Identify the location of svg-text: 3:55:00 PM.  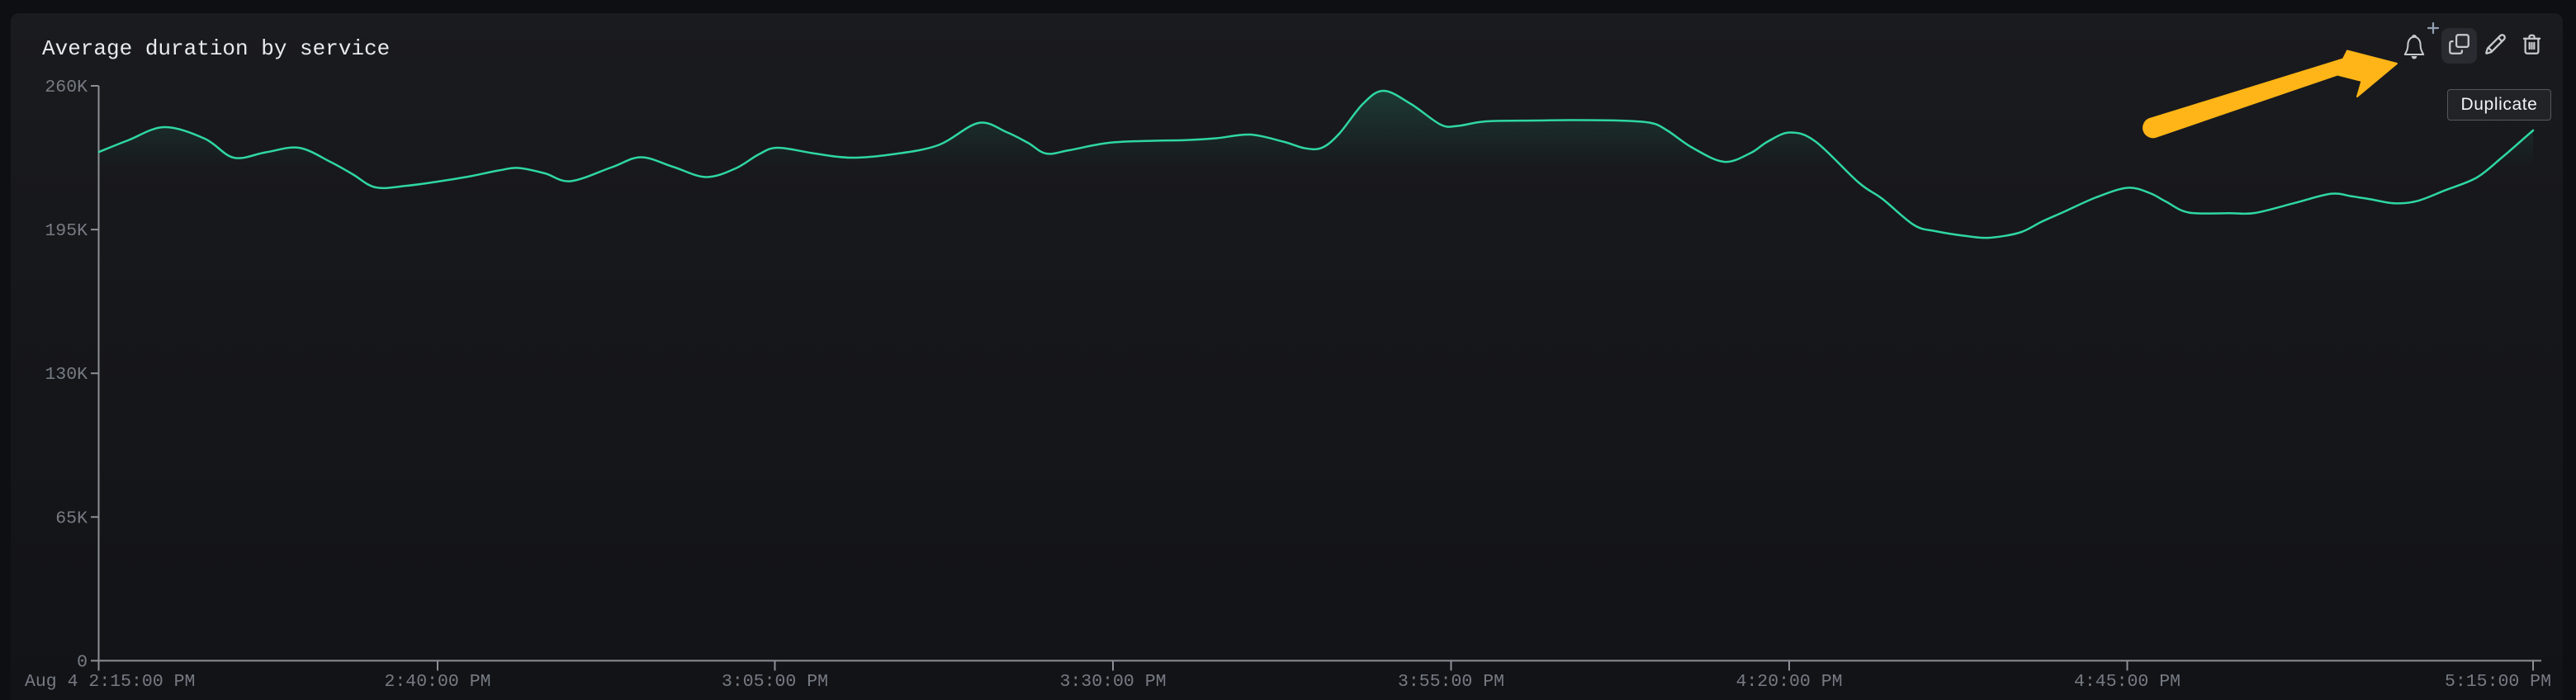
(1451, 682).